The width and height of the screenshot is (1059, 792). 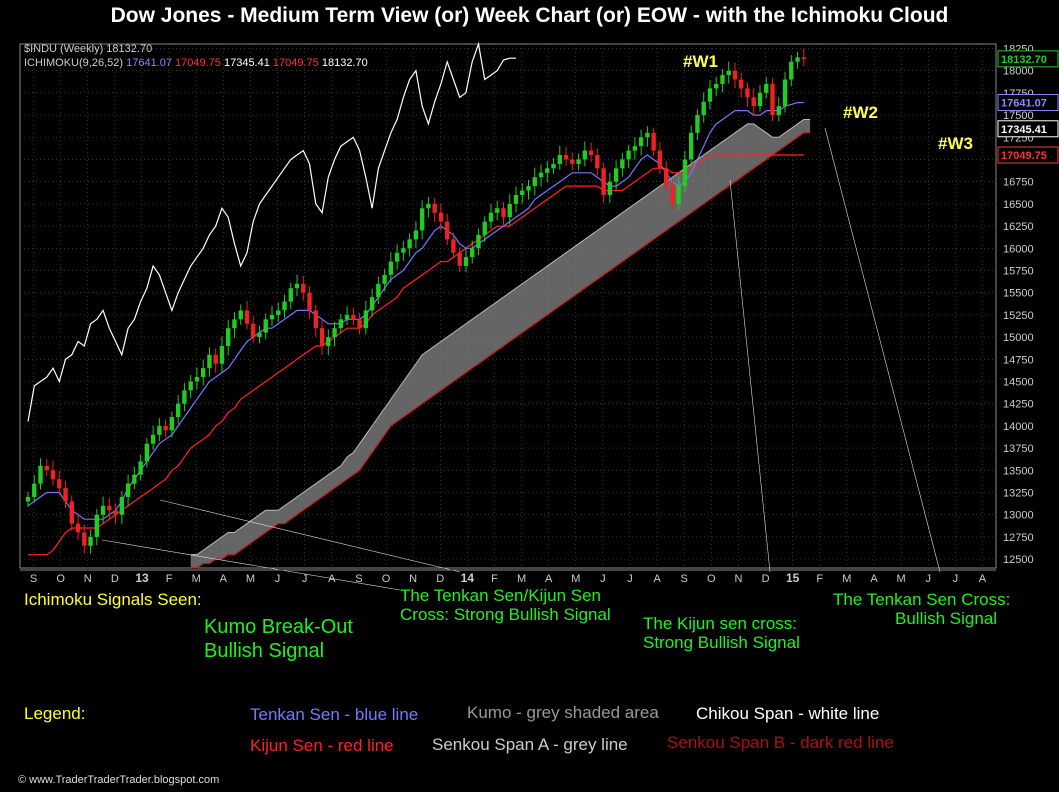 What do you see at coordinates (345, 63) in the screenshot?
I see `ichimoku-value: 18132.70` at bounding box center [345, 63].